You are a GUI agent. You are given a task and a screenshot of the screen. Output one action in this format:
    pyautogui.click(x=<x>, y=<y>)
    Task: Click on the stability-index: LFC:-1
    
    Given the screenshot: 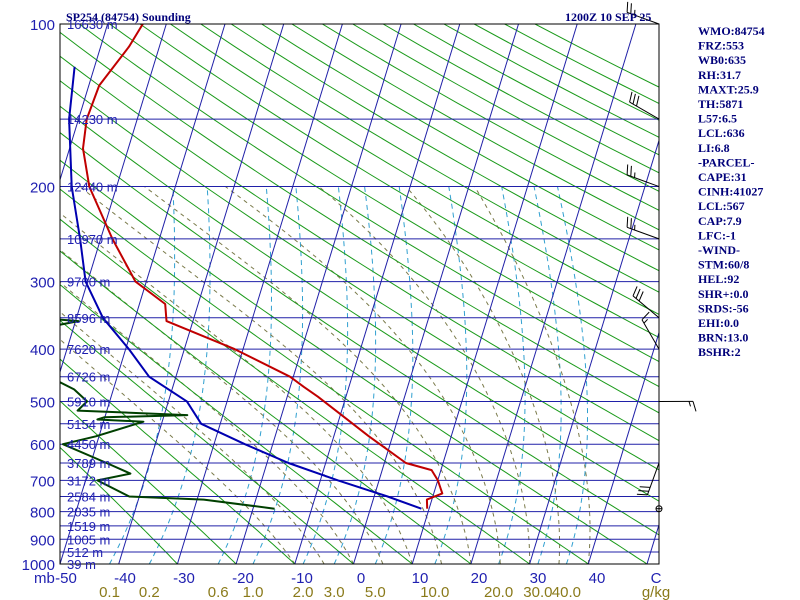 What is the action you would take?
    pyautogui.click(x=717, y=235)
    